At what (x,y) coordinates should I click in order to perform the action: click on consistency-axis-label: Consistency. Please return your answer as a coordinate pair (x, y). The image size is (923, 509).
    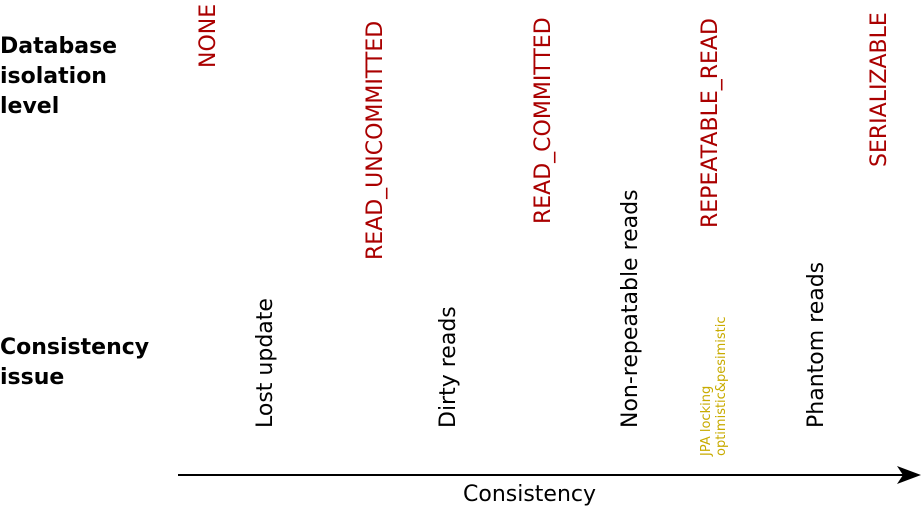
    Looking at the image, I should click on (530, 494).